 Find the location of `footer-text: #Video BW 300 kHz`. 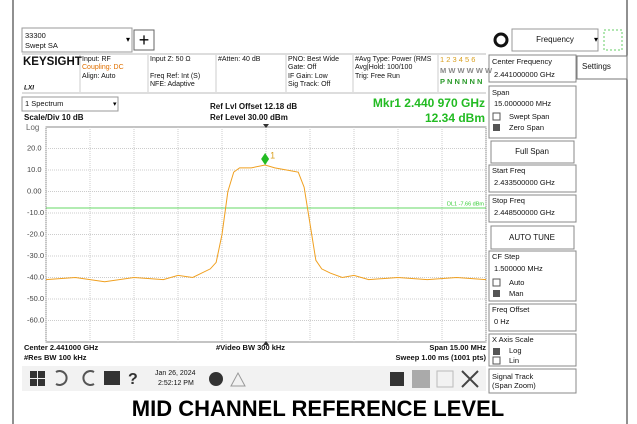

footer-text: #Video BW 300 kHz is located at coordinates (250, 347).